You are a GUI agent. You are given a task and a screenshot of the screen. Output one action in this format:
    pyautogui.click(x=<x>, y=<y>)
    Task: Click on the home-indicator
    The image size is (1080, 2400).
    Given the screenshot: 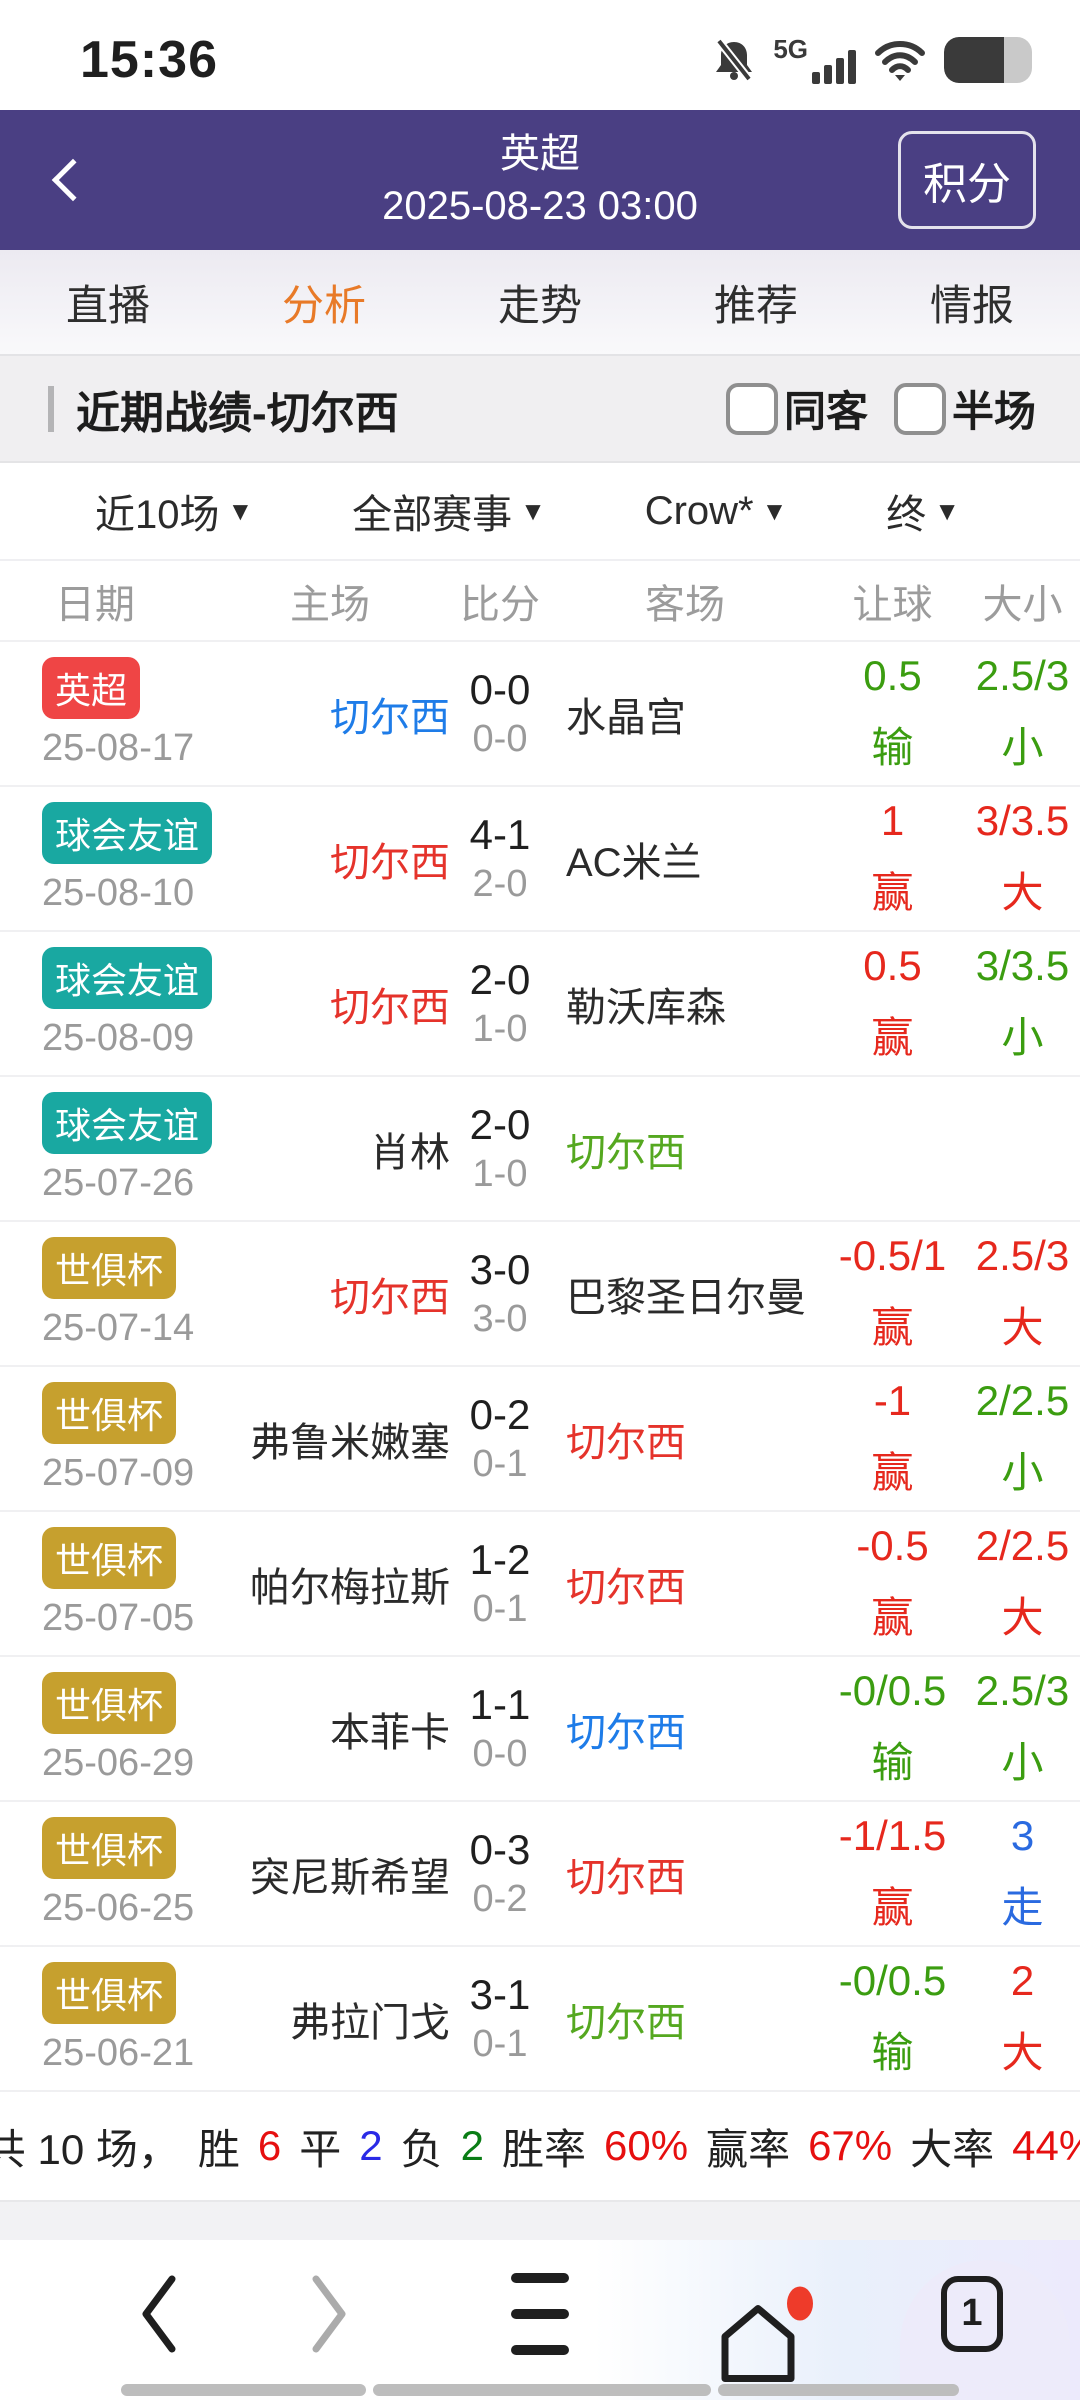 What is the action you would take?
    pyautogui.click(x=540, y=2391)
    